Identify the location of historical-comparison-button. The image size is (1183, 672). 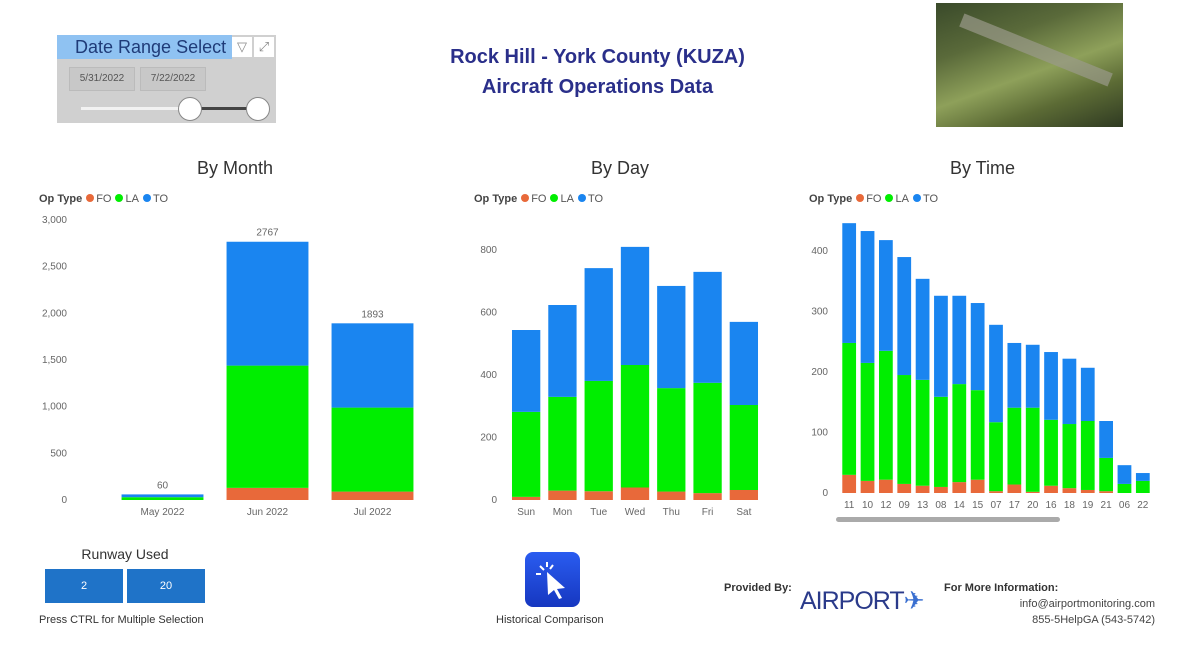
(552, 579).